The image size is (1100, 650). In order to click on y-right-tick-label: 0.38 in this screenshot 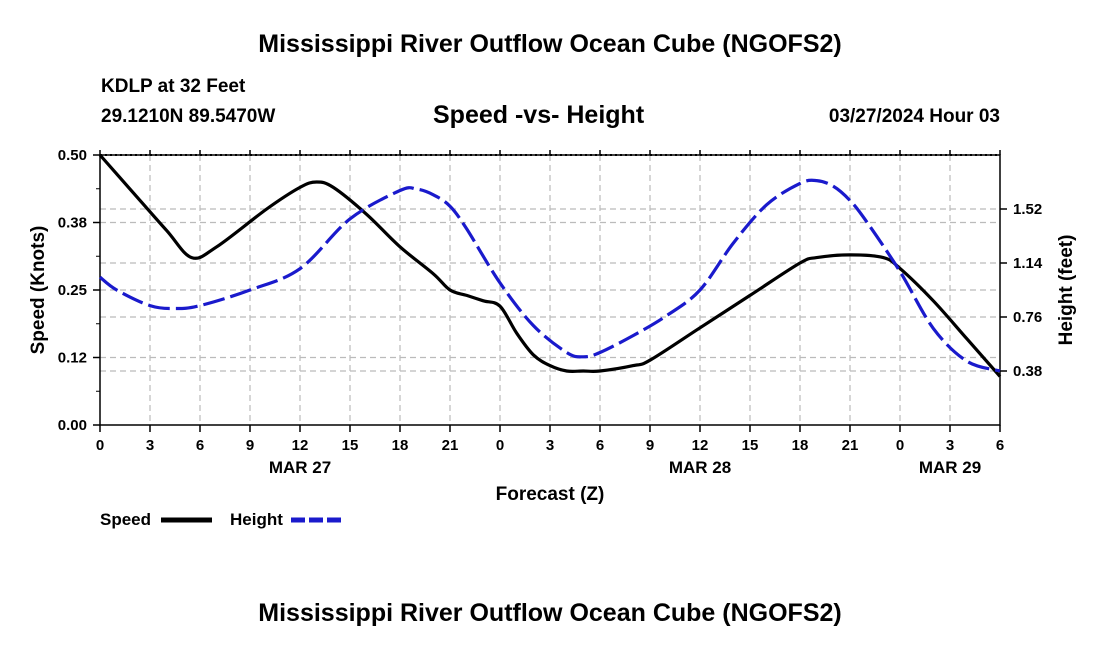, I will do `click(1027, 371)`.